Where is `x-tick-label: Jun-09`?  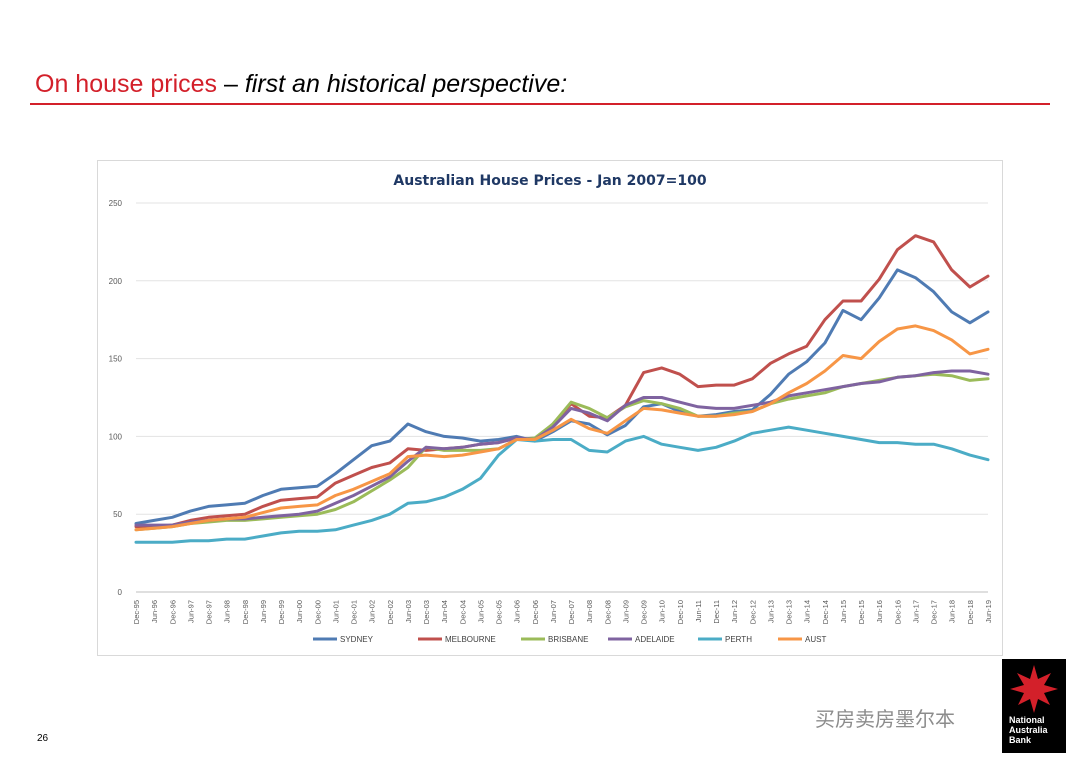
x-tick-label: Jun-09 is located at coordinates (625, 611).